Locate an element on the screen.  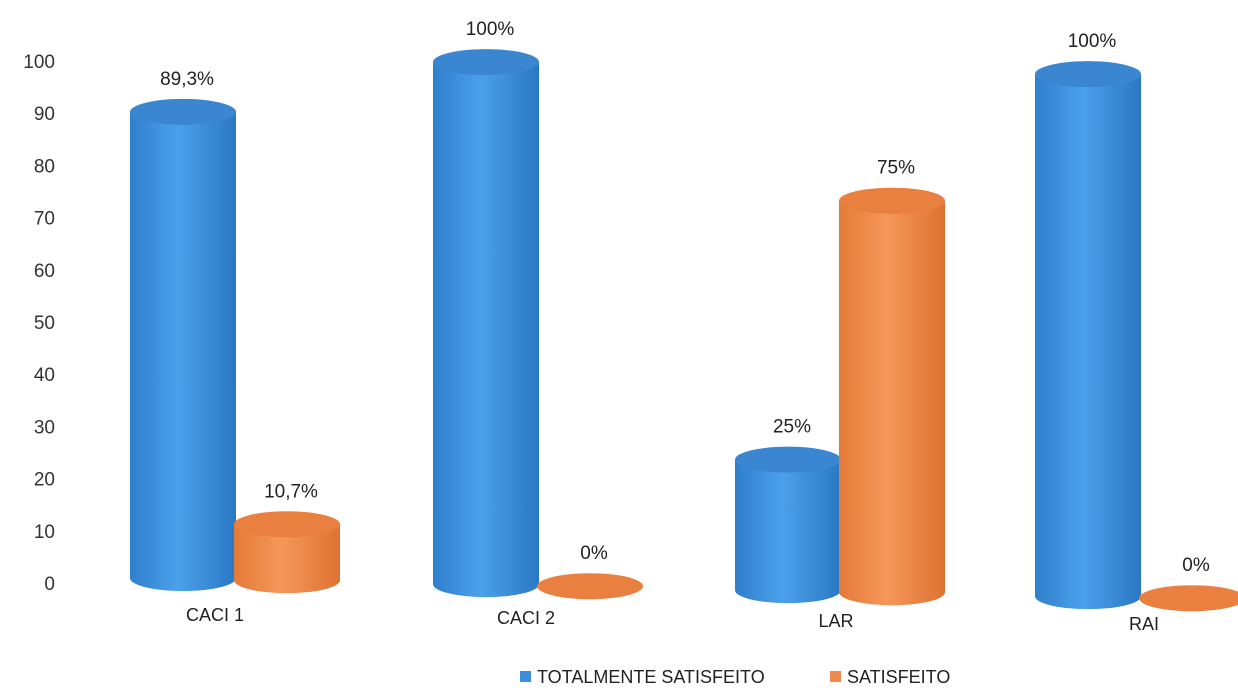
category-label: LAR is located at coordinates (835, 621).